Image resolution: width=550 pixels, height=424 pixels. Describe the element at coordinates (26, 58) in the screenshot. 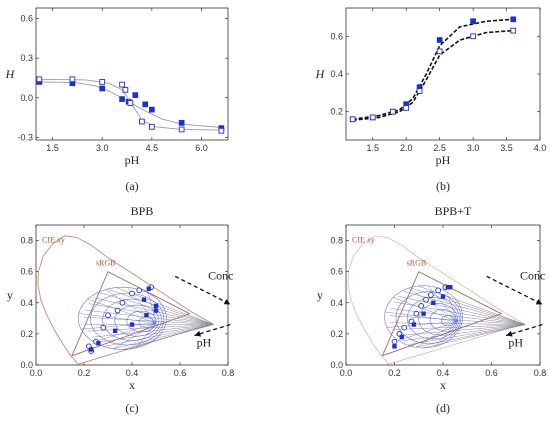

I see `y-tick-label: 0.3` at that location.